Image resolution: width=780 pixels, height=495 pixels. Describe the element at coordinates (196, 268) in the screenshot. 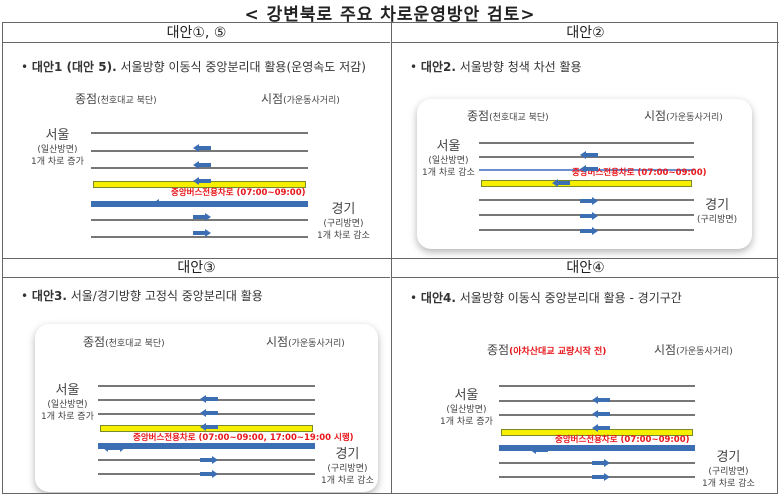

I see `panel-header: 대안③` at that location.